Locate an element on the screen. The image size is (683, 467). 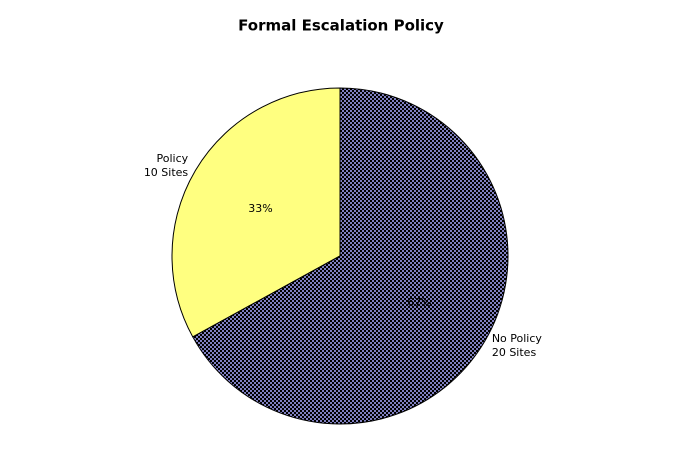
category-label: No Policy is located at coordinates (517, 338).